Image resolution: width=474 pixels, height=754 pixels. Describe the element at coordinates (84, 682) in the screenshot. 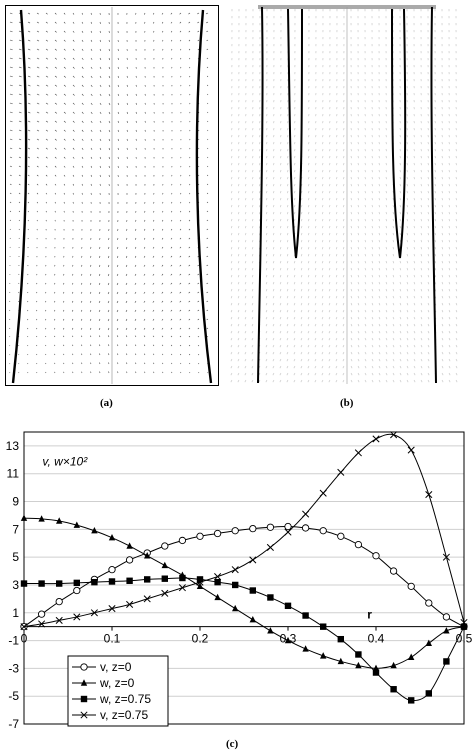

I see `legend-marker-triangle` at that location.